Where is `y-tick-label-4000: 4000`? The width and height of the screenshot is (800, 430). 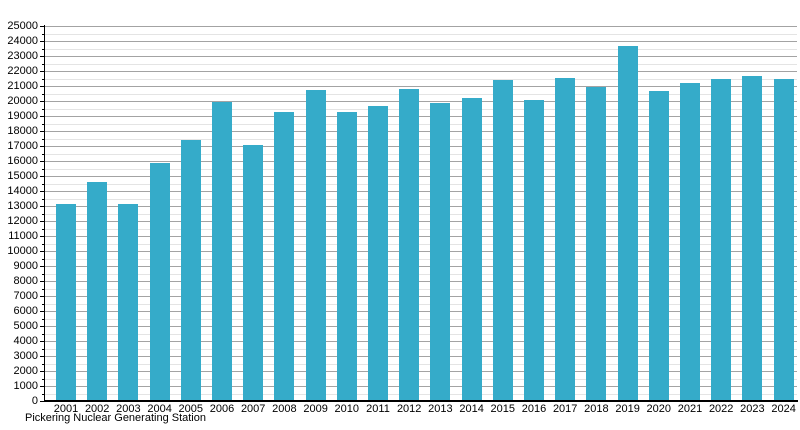 y-tick-label-4000: 4000 is located at coordinates (25, 341).